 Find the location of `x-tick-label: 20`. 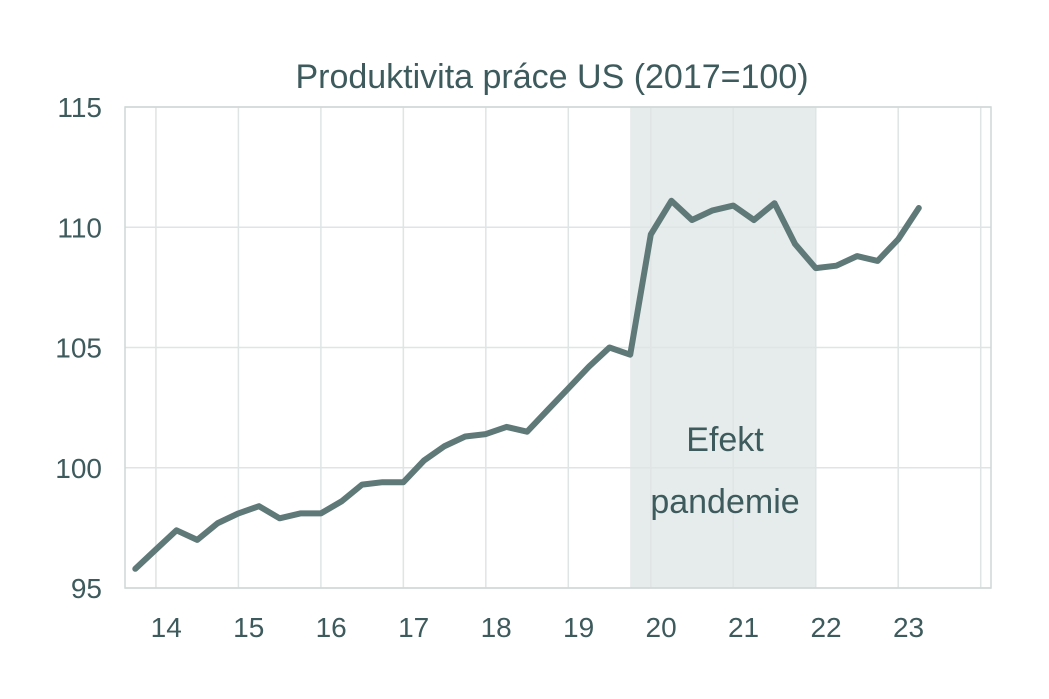

x-tick-label: 20 is located at coordinates (661, 627).